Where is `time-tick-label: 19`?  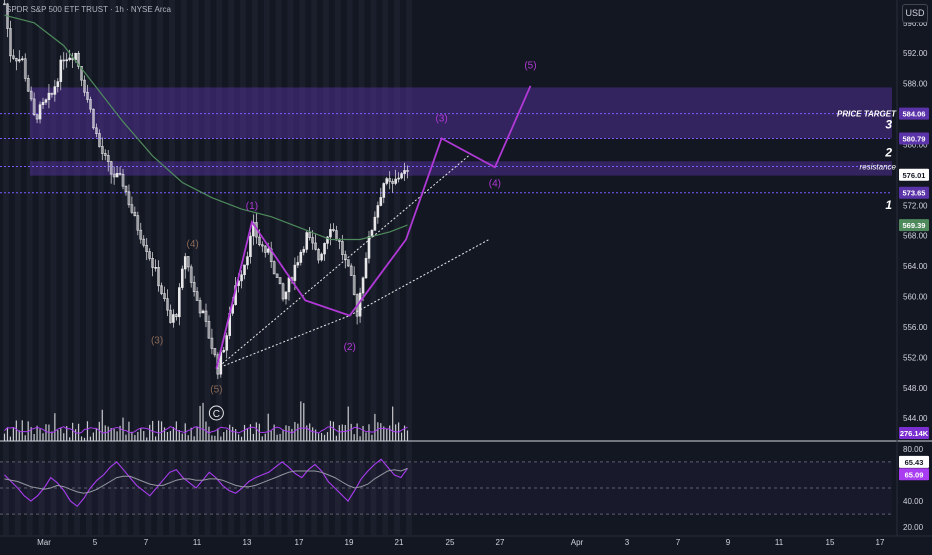
time-tick-label: 19 is located at coordinates (349, 542).